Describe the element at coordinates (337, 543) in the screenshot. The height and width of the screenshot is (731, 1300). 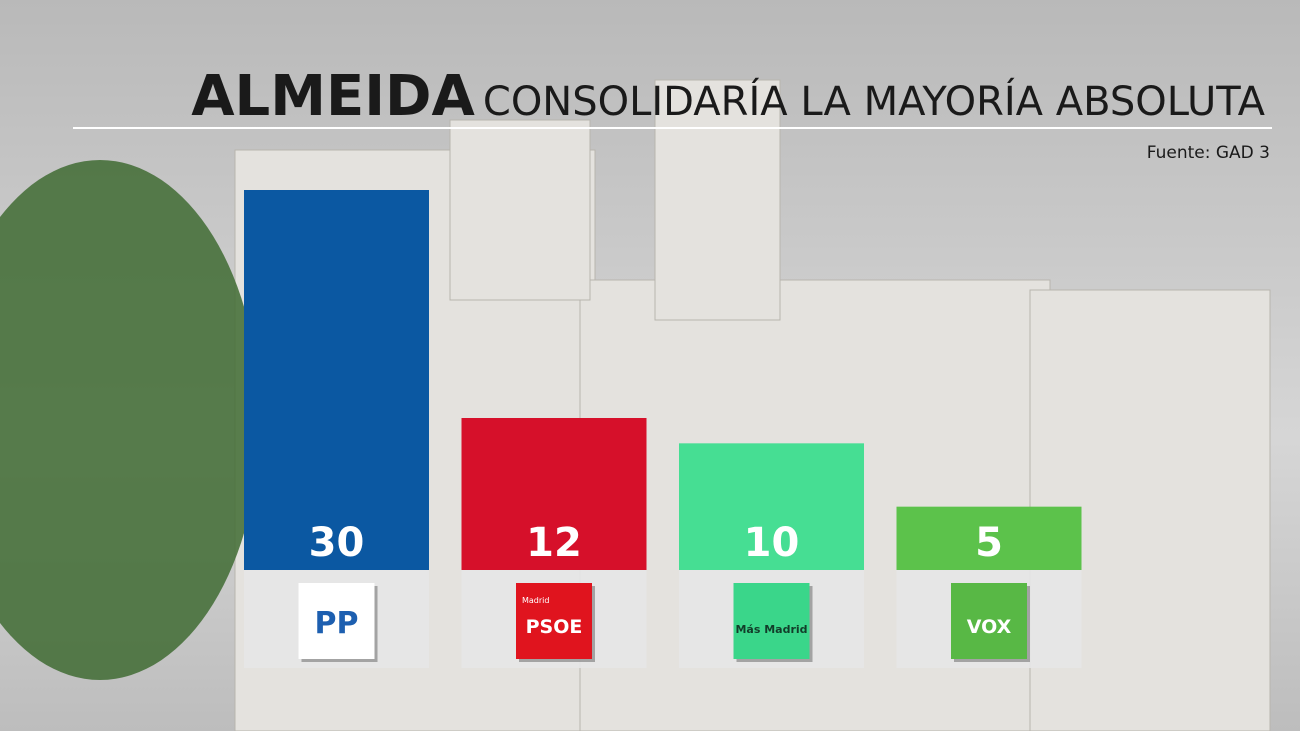
I see `value-label: 30` at that location.